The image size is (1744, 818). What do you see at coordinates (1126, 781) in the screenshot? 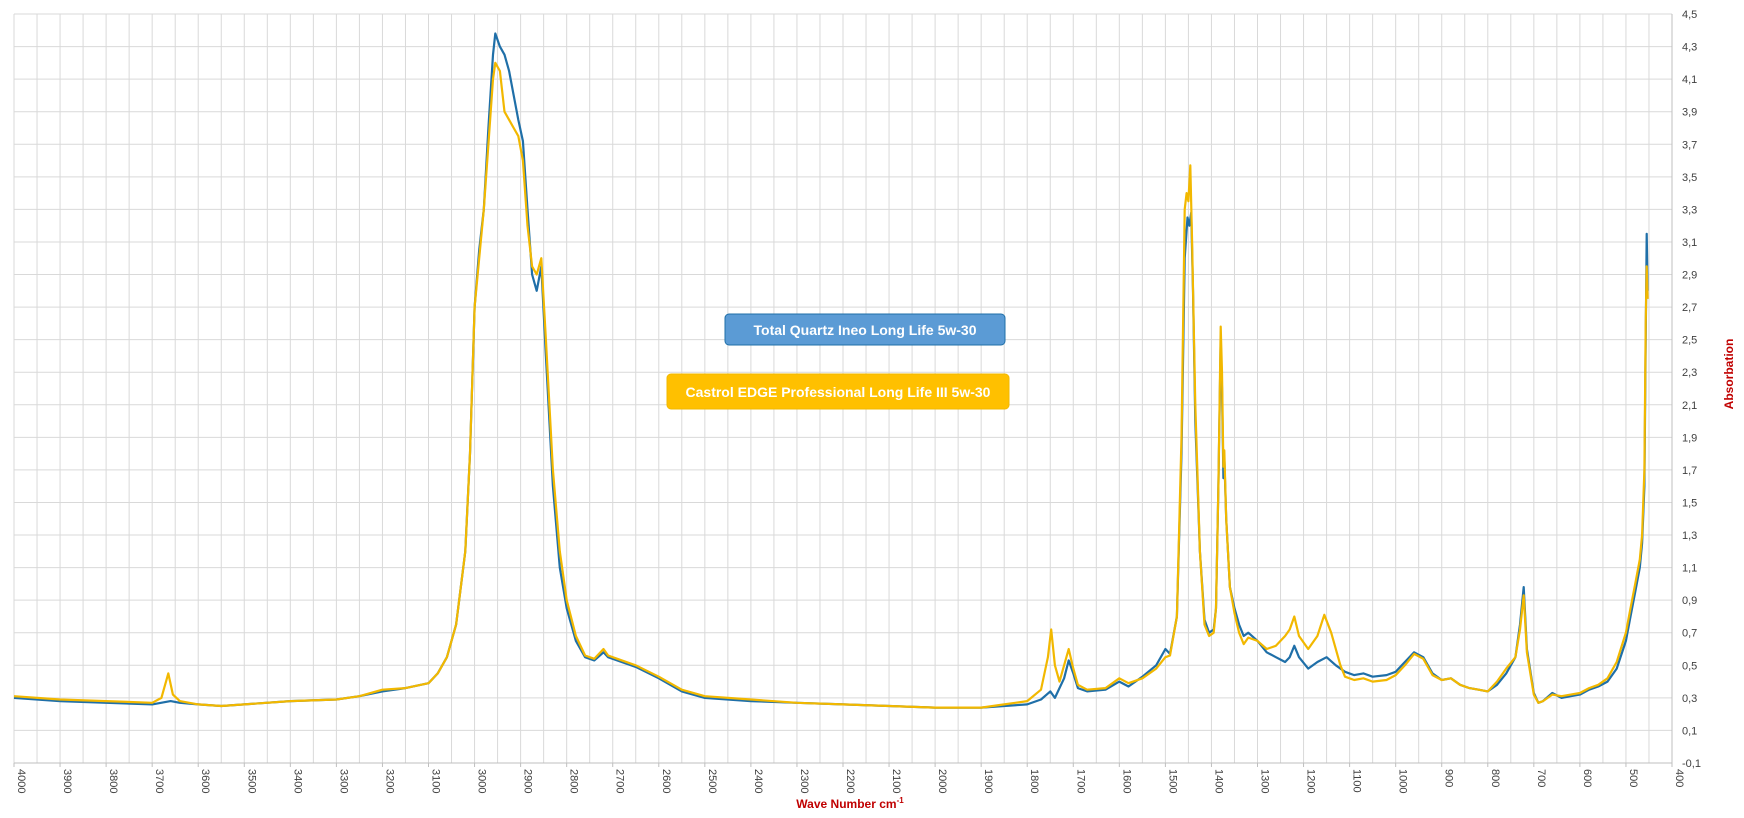
I see `x-tick-label: 1600` at bounding box center [1126, 781].